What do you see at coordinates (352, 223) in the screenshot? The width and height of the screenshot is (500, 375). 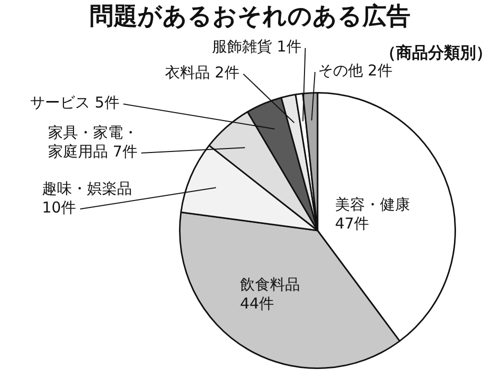 I see `data-label: 47件` at bounding box center [352, 223].